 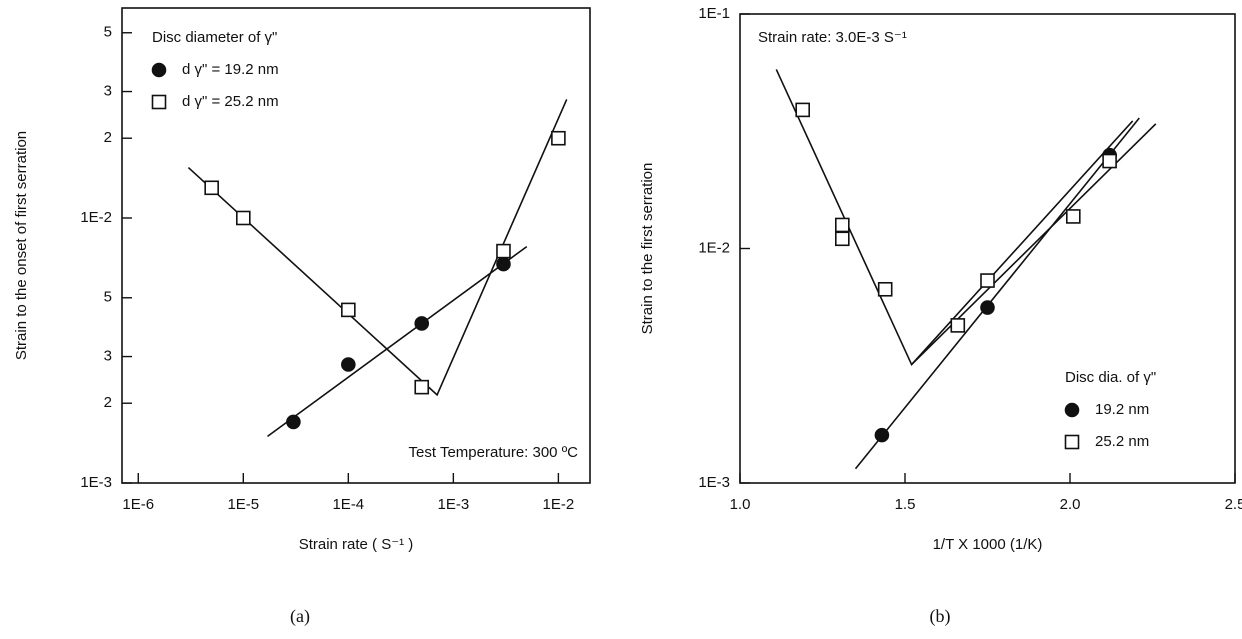 What do you see at coordinates (1110, 377) in the screenshot?
I see `legend-title: Disc dia. of γ"` at bounding box center [1110, 377].